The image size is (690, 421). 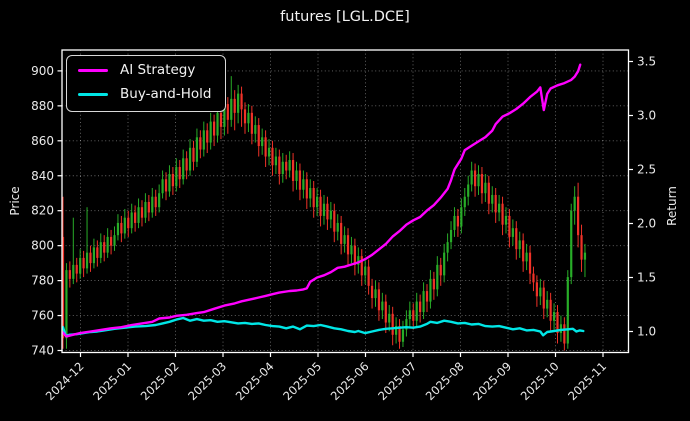 I want to click on x-tick-label: 2025-01, so click(x=112, y=381).